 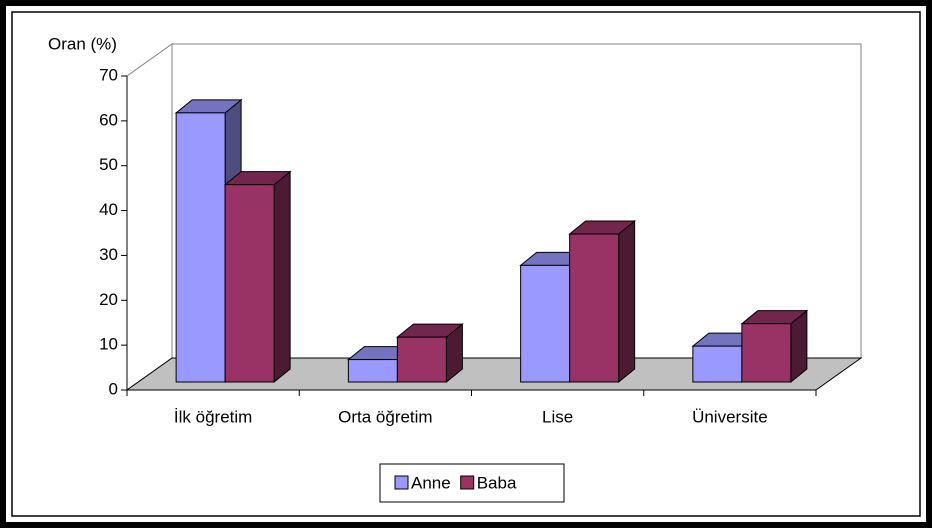 I want to click on x-tick-label: Orta öğretim, so click(x=385, y=416).